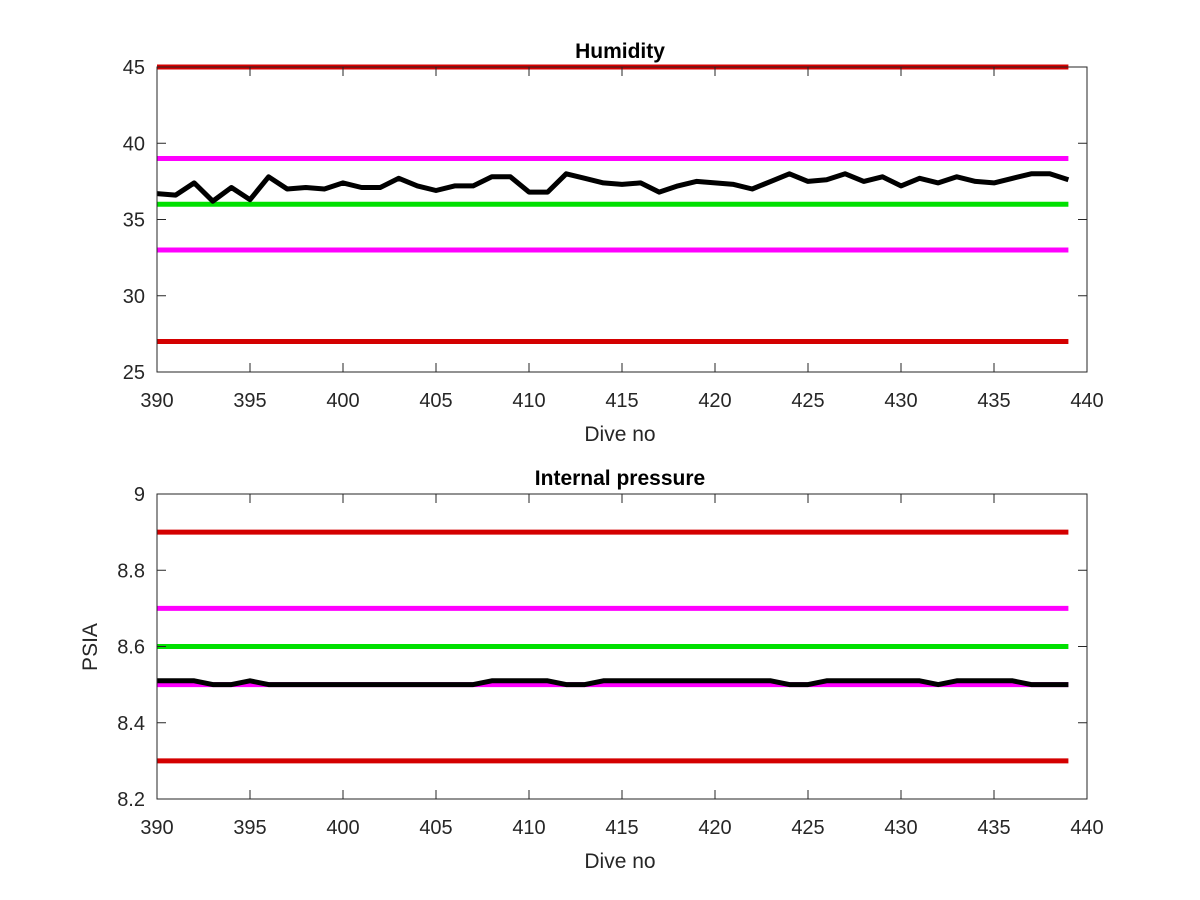 This screenshot has height=900, width=1200. Describe the element at coordinates (249, 401) in the screenshot. I see `humidity-x-tick-label: 395` at that location.